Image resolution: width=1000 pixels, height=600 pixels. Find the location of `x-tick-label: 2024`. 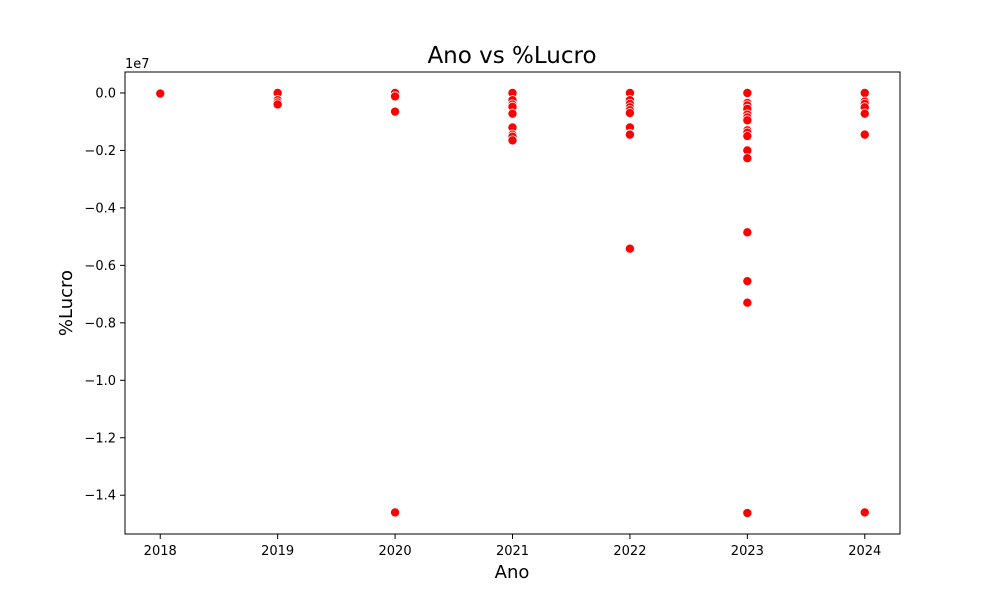

x-tick-label: 2024 is located at coordinates (864, 551).